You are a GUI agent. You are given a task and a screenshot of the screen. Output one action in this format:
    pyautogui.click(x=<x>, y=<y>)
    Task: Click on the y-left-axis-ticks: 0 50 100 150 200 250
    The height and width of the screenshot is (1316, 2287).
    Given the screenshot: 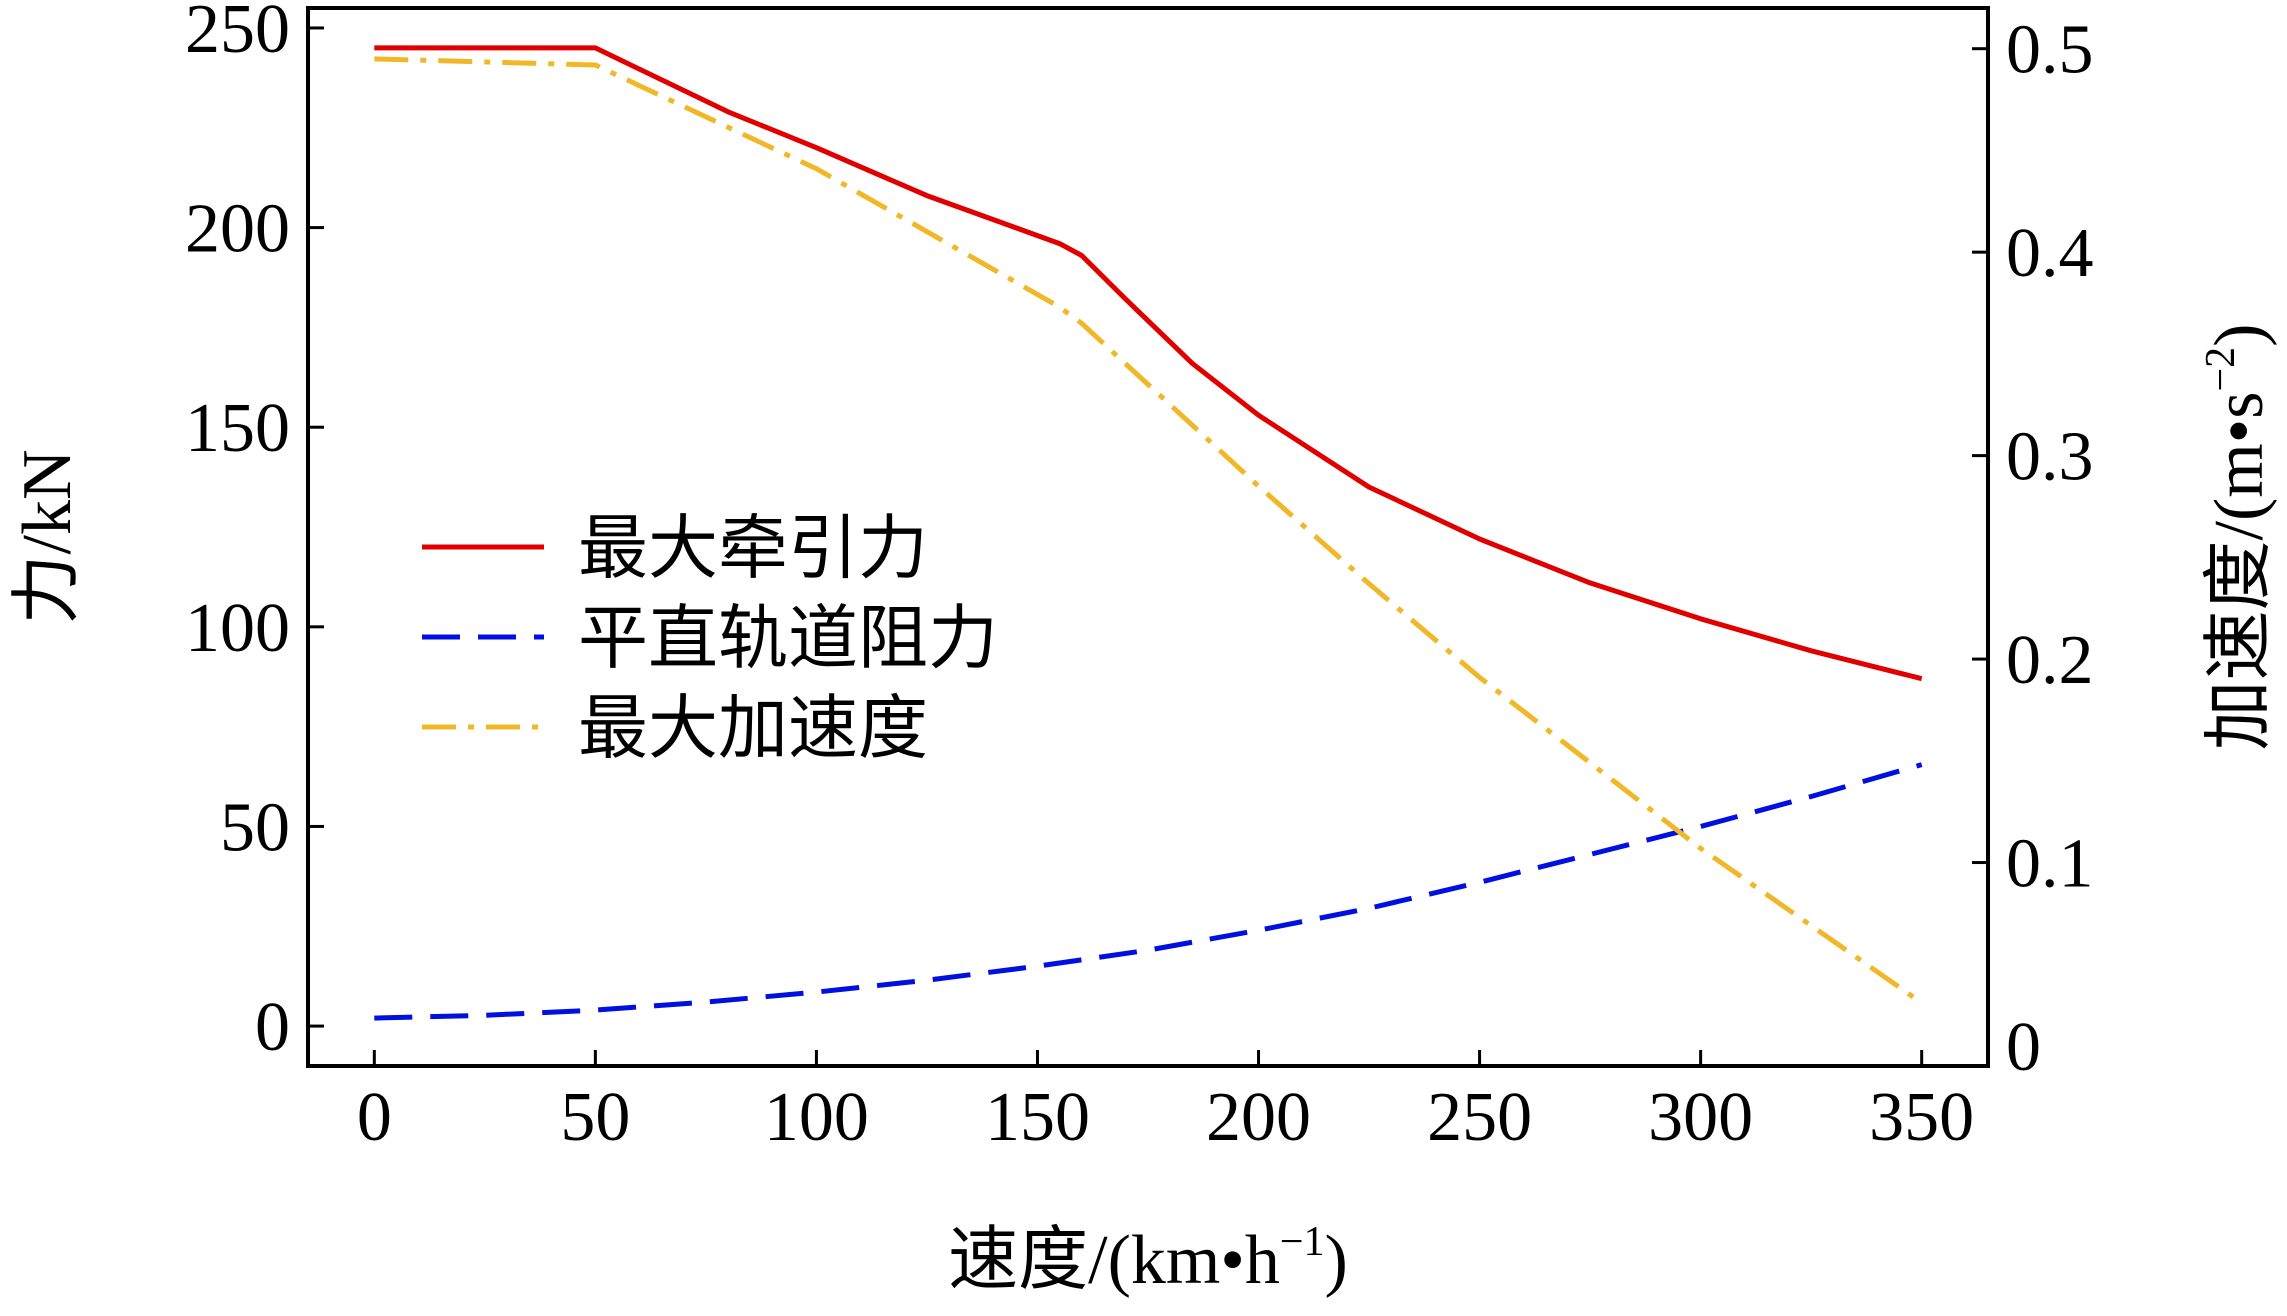 What is the action you would take?
    pyautogui.click(x=254, y=533)
    